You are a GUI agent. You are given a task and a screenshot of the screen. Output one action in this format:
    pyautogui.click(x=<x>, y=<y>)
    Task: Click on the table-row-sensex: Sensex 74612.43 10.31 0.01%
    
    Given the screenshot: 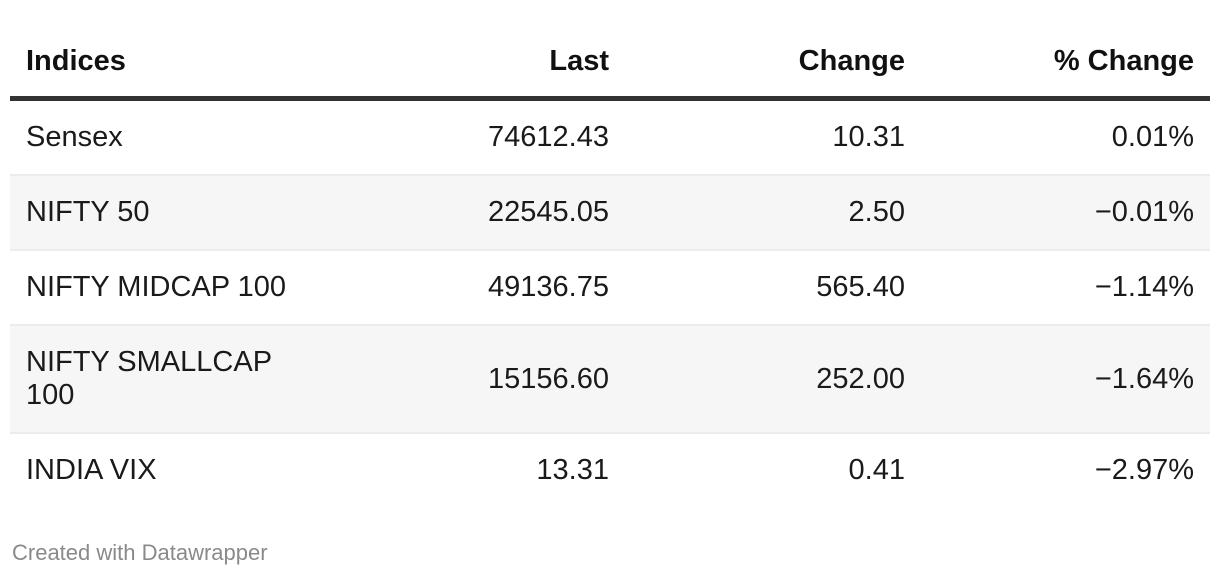 What is the action you would take?
    pyautogui.click(x=610, y=137)
    